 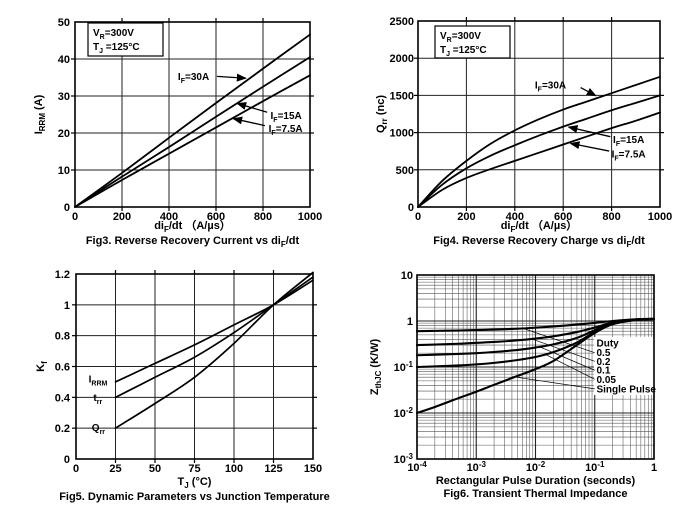 What do you see at coordinates (62, 337) in the screenshot?
I see `fig5-ytick-0-8: 0.8` at bounding box center [62, 337].